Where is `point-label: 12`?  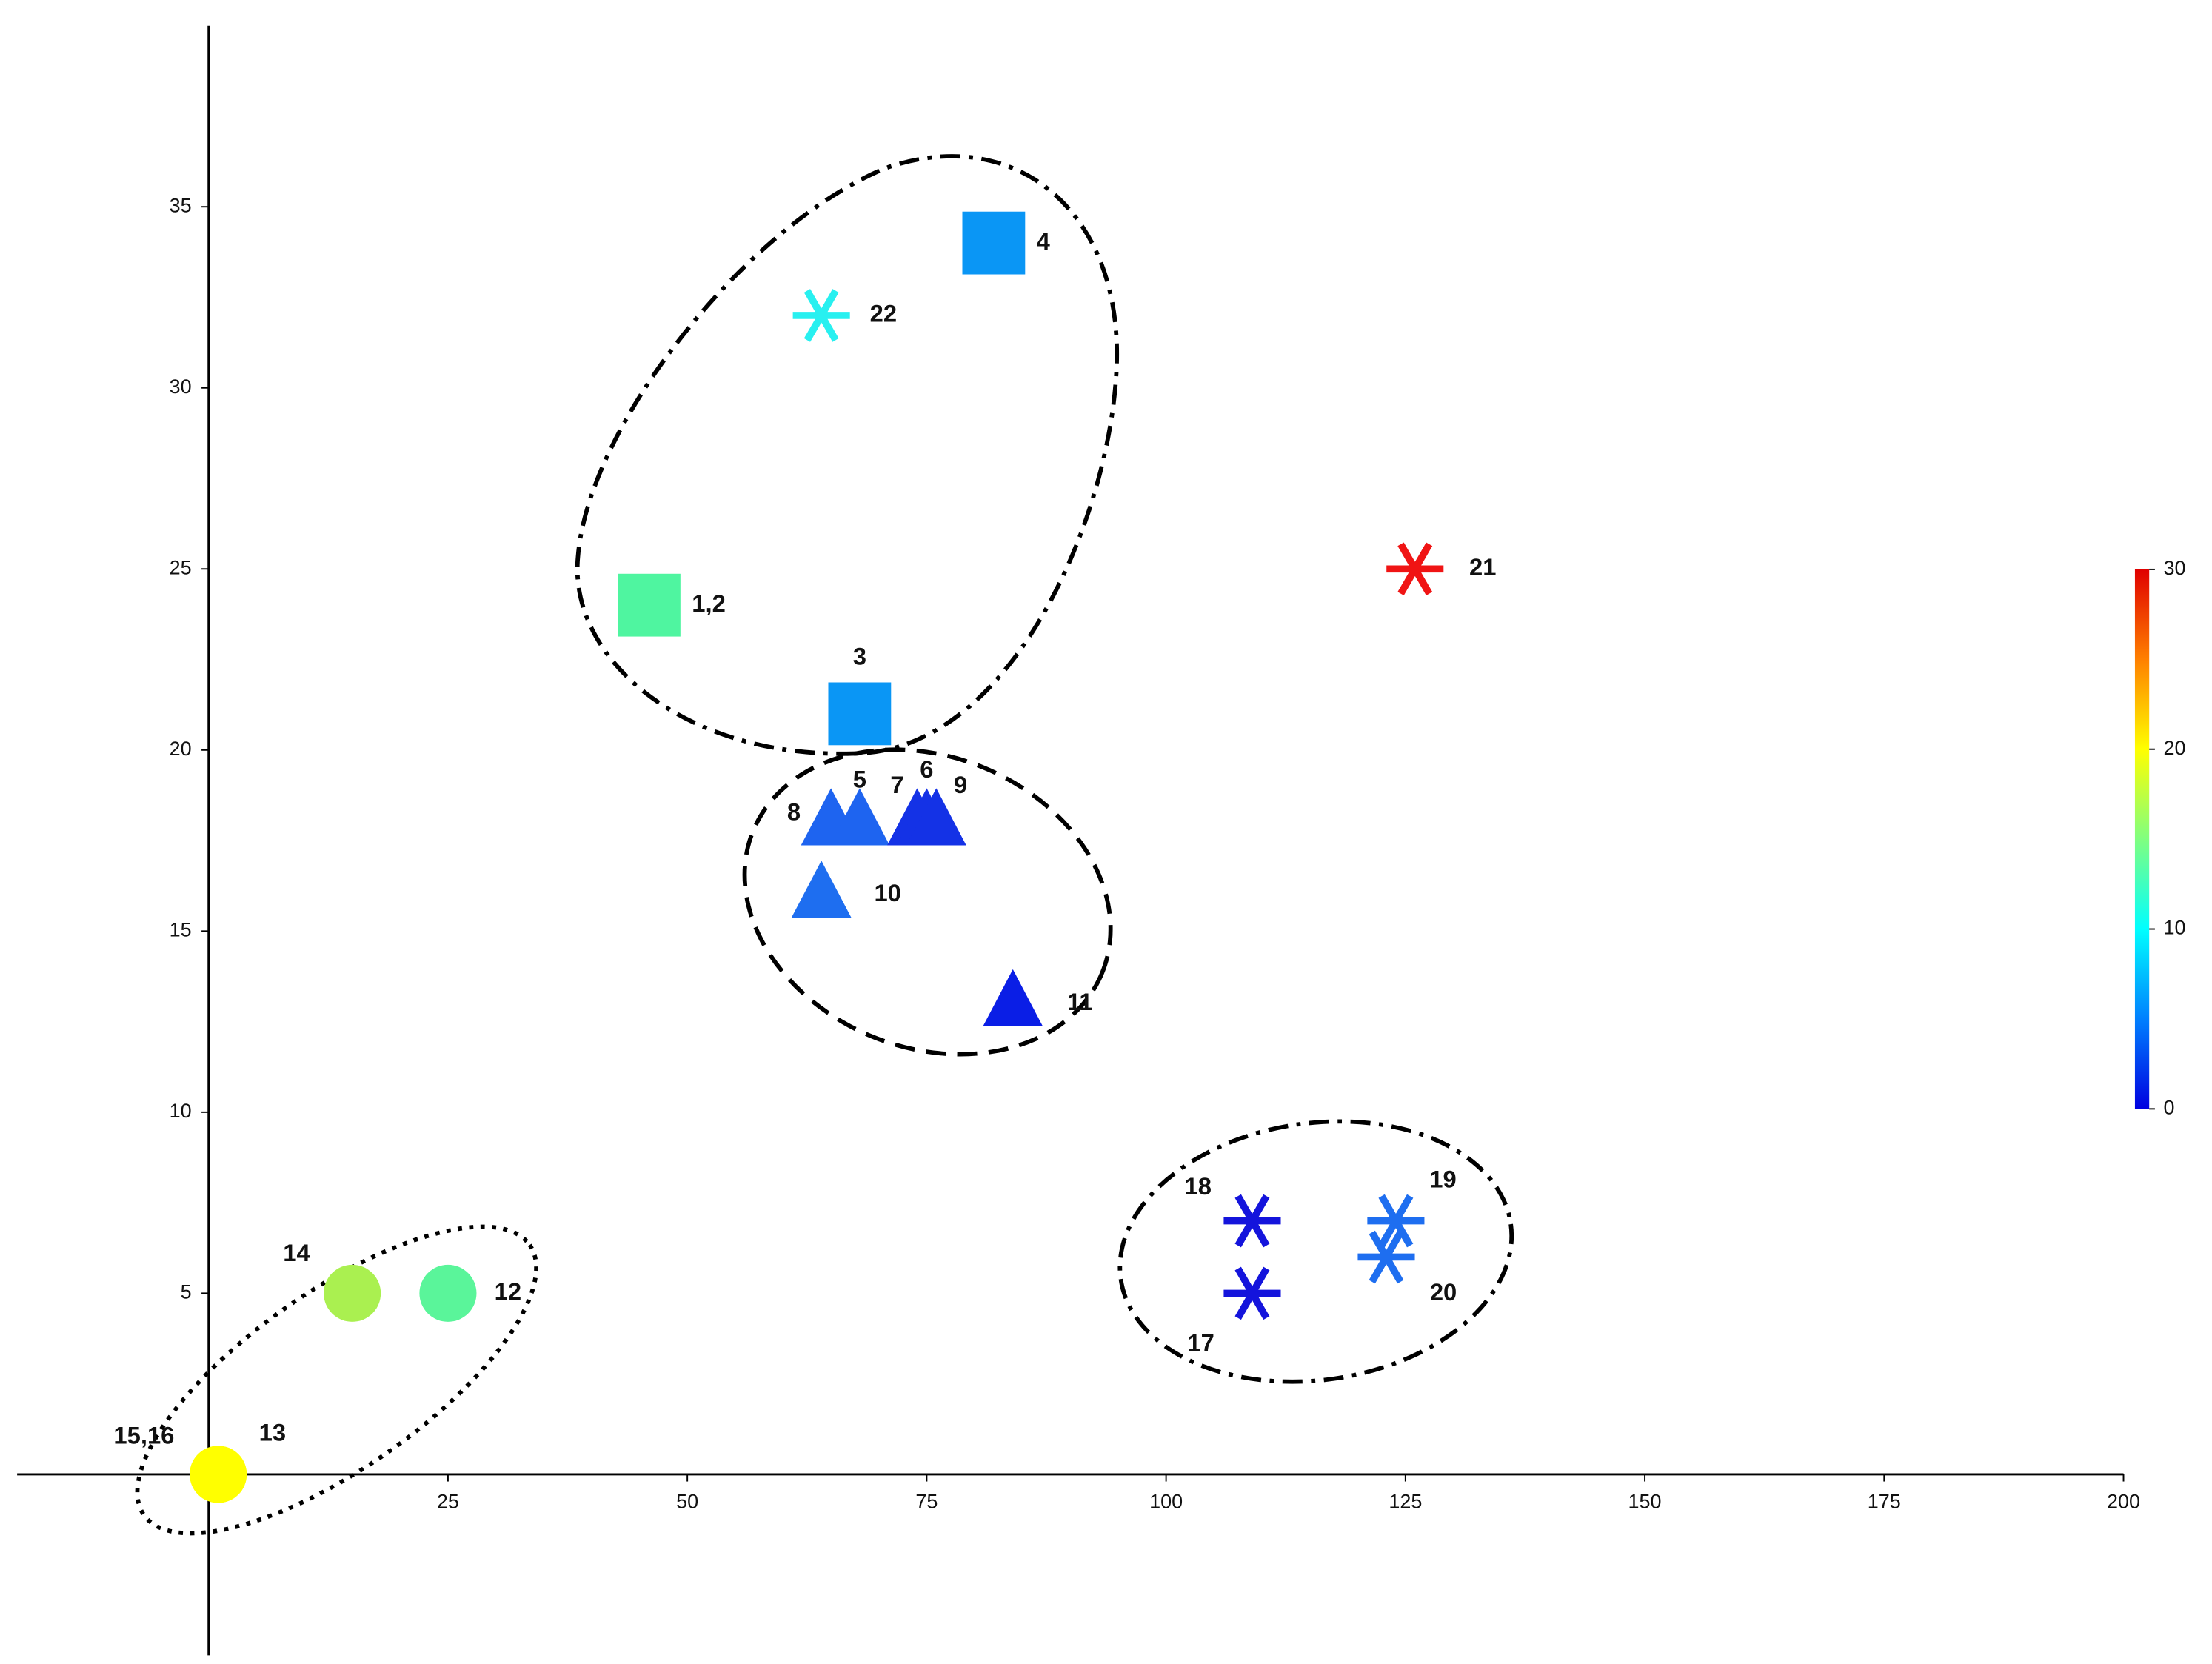 point-label: 12 is located at coordinates (508, 1291).